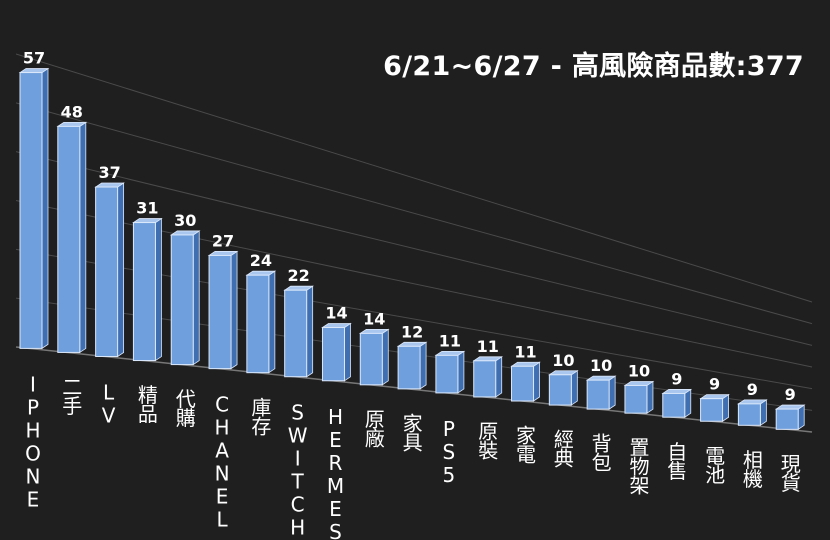  Describe the element at coordinates (223, 240) in the screenshot. I see `data-label: 27` at that location.